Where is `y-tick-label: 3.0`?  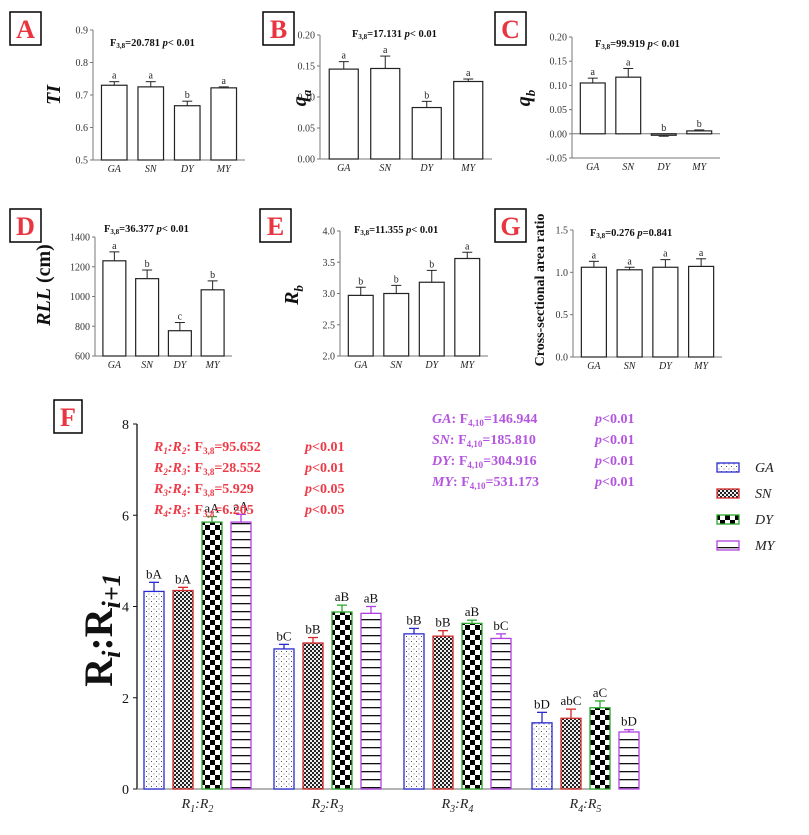 y-tick-label: 3.0 is located at coordinates (329, 294).